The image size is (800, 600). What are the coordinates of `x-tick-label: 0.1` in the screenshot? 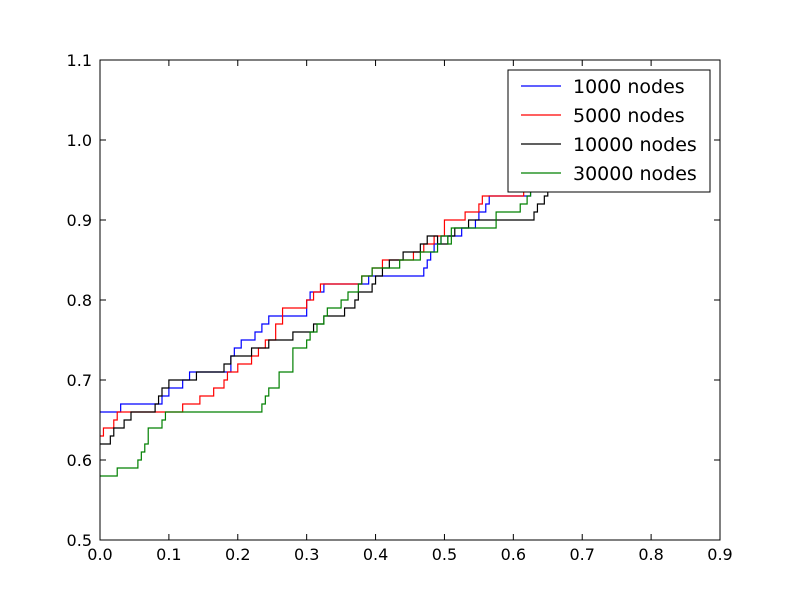 It's located at (168, 554).